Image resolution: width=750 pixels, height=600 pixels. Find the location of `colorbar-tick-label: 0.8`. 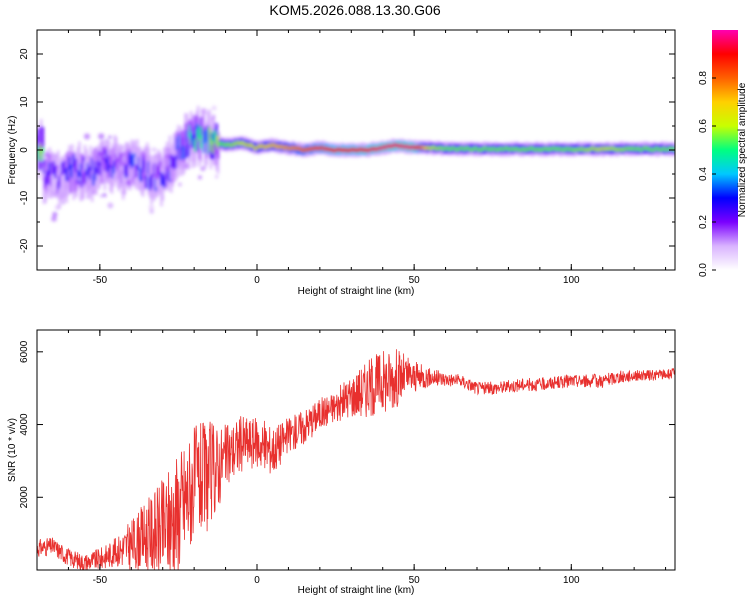

colorbar-tick-label: 0.8 is located at coordinates (703, 78).